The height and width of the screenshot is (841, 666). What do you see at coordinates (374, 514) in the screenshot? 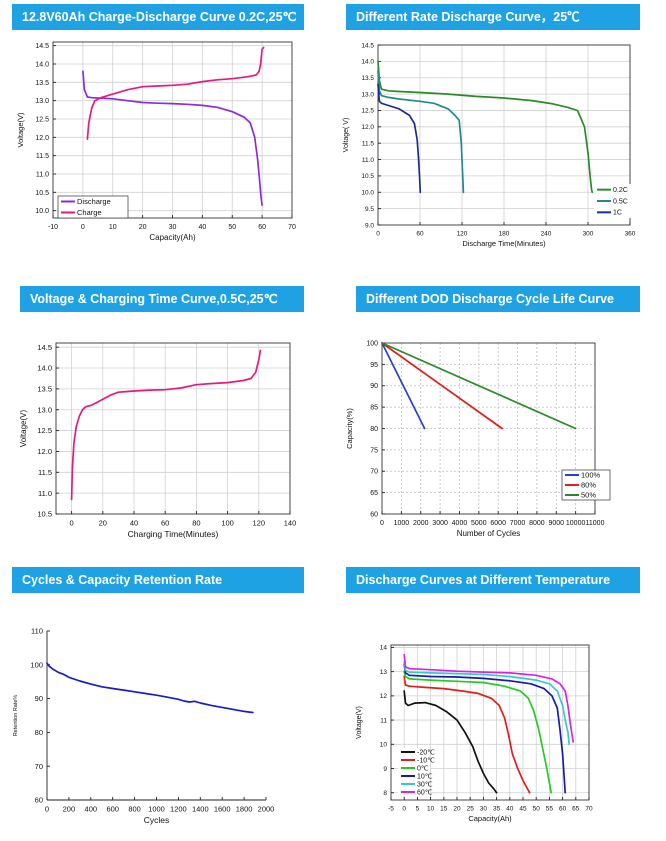
I see `y-tick-label: 60` at bounding box center [374, 514].